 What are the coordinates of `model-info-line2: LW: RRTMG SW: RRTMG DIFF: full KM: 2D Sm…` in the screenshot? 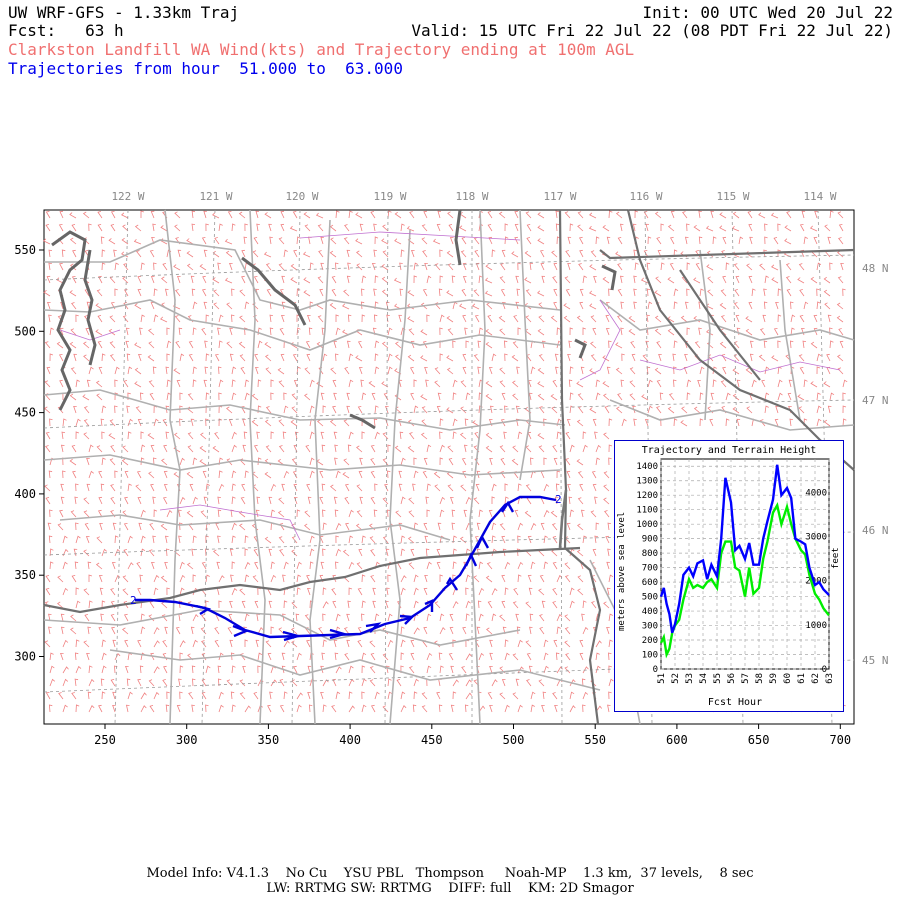 It's located at (450, 888).